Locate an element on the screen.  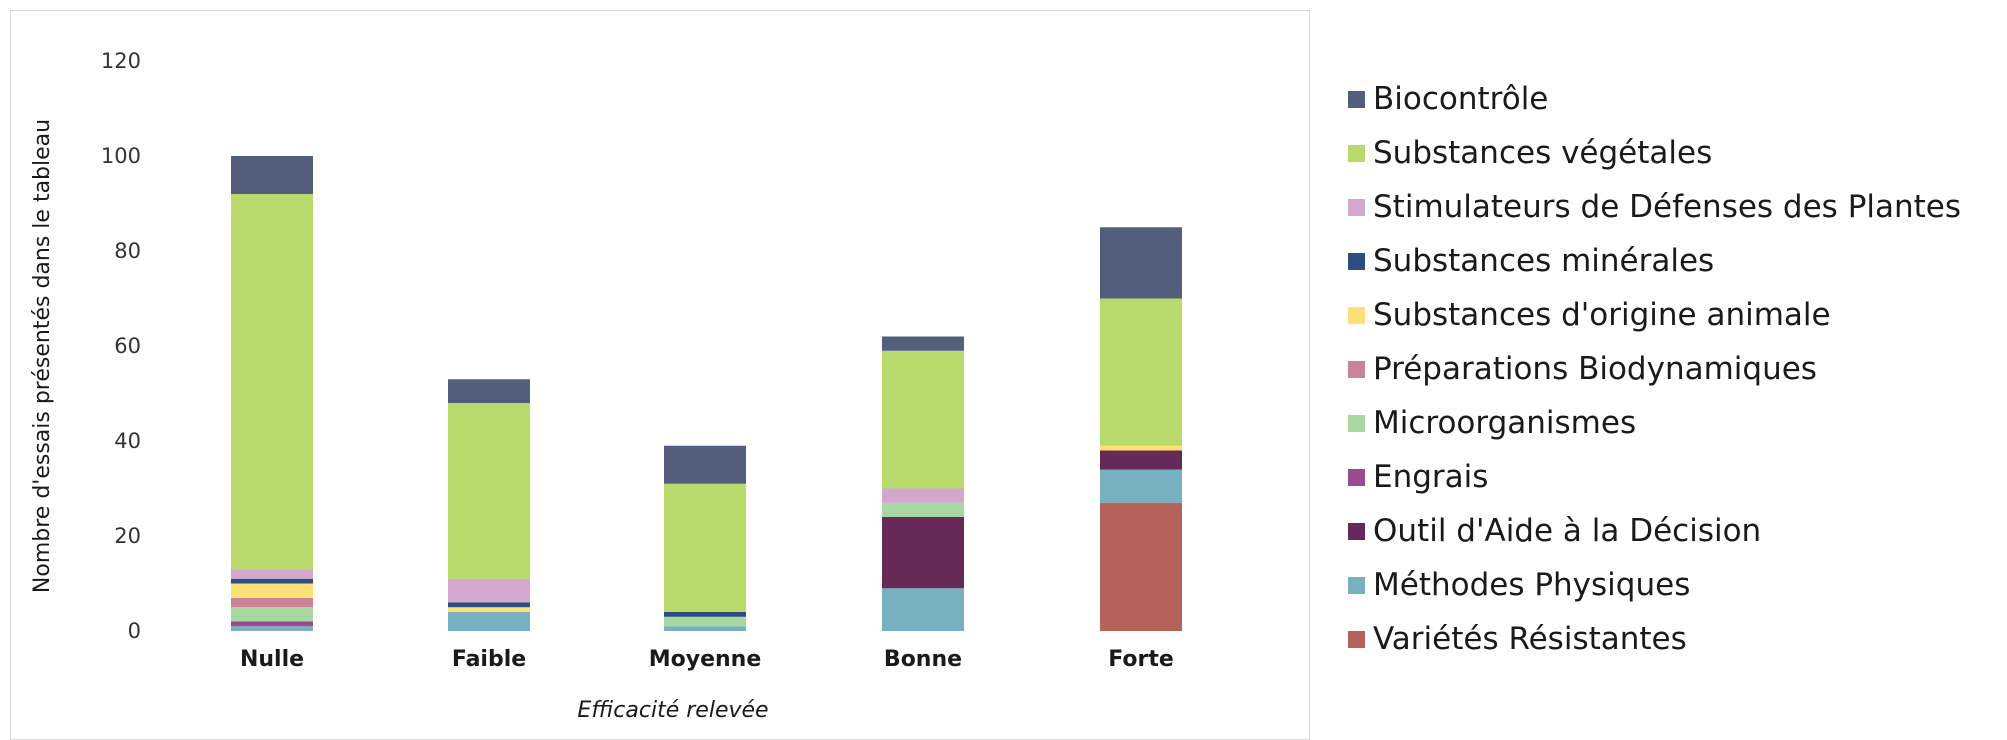
legend-item: Stimulateurs de Défenses des Plantes is located at coordinates (1654, 207).